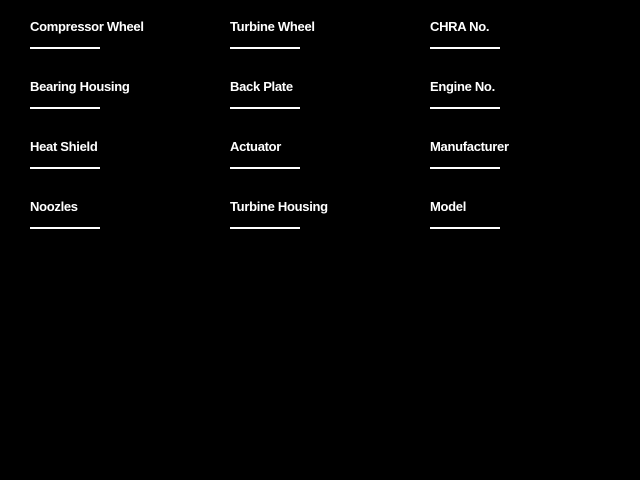  I want to click on field-back-plate: Back Plate, so click(325, 94).